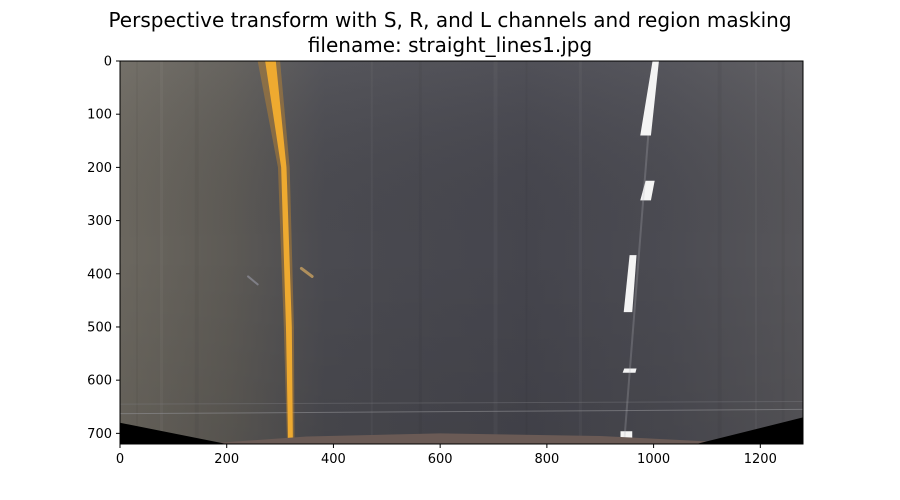 The height and width of the screenshot is (500, 900). What do you see at coordinates (120, 459) in the screenshot?
I see `x-tick-label: 0` at bounding box center [120, 459].